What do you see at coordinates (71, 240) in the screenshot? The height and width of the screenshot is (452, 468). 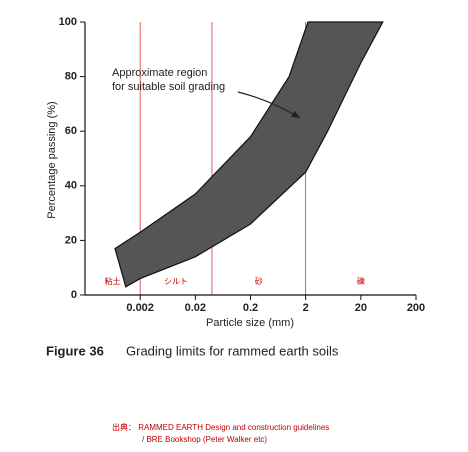 I see `y-tick-label: 20` at bounding box center [71, 240].